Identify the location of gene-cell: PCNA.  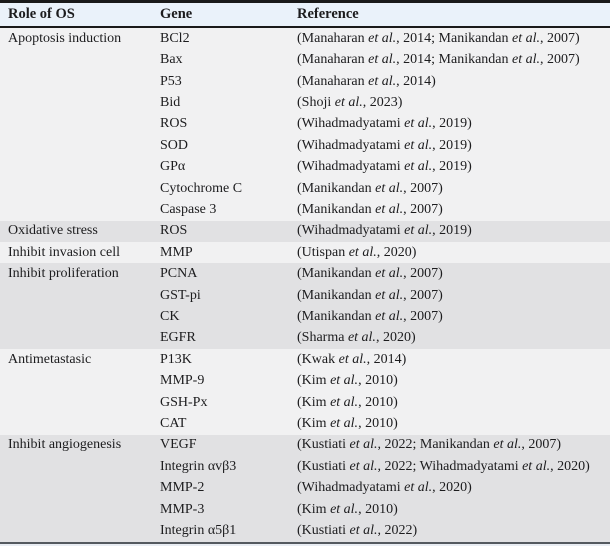
(179, 274).